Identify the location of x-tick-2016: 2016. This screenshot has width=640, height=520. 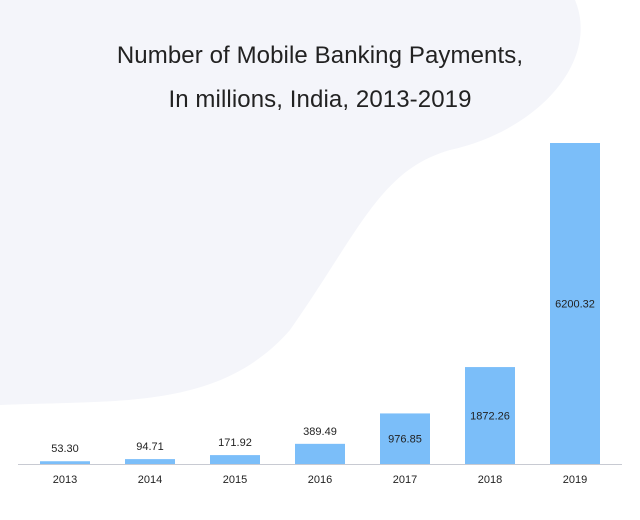
(320, 480).